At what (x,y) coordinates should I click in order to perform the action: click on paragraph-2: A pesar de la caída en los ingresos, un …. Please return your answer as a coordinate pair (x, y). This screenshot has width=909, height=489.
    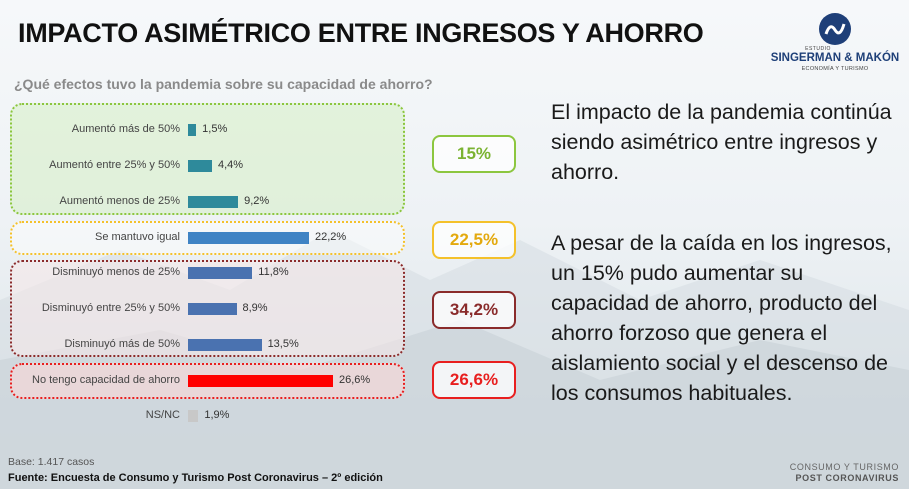
    Looking at the image, I should click on (721, 318).